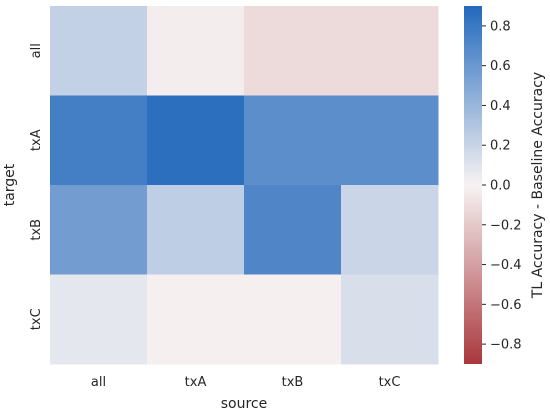 The width and height of the screenshot is (550, 413). What do you see at coordinates (390, 382) in the screenshot?
I see `x-tick-label: txC` at bounding box center [390, 382].